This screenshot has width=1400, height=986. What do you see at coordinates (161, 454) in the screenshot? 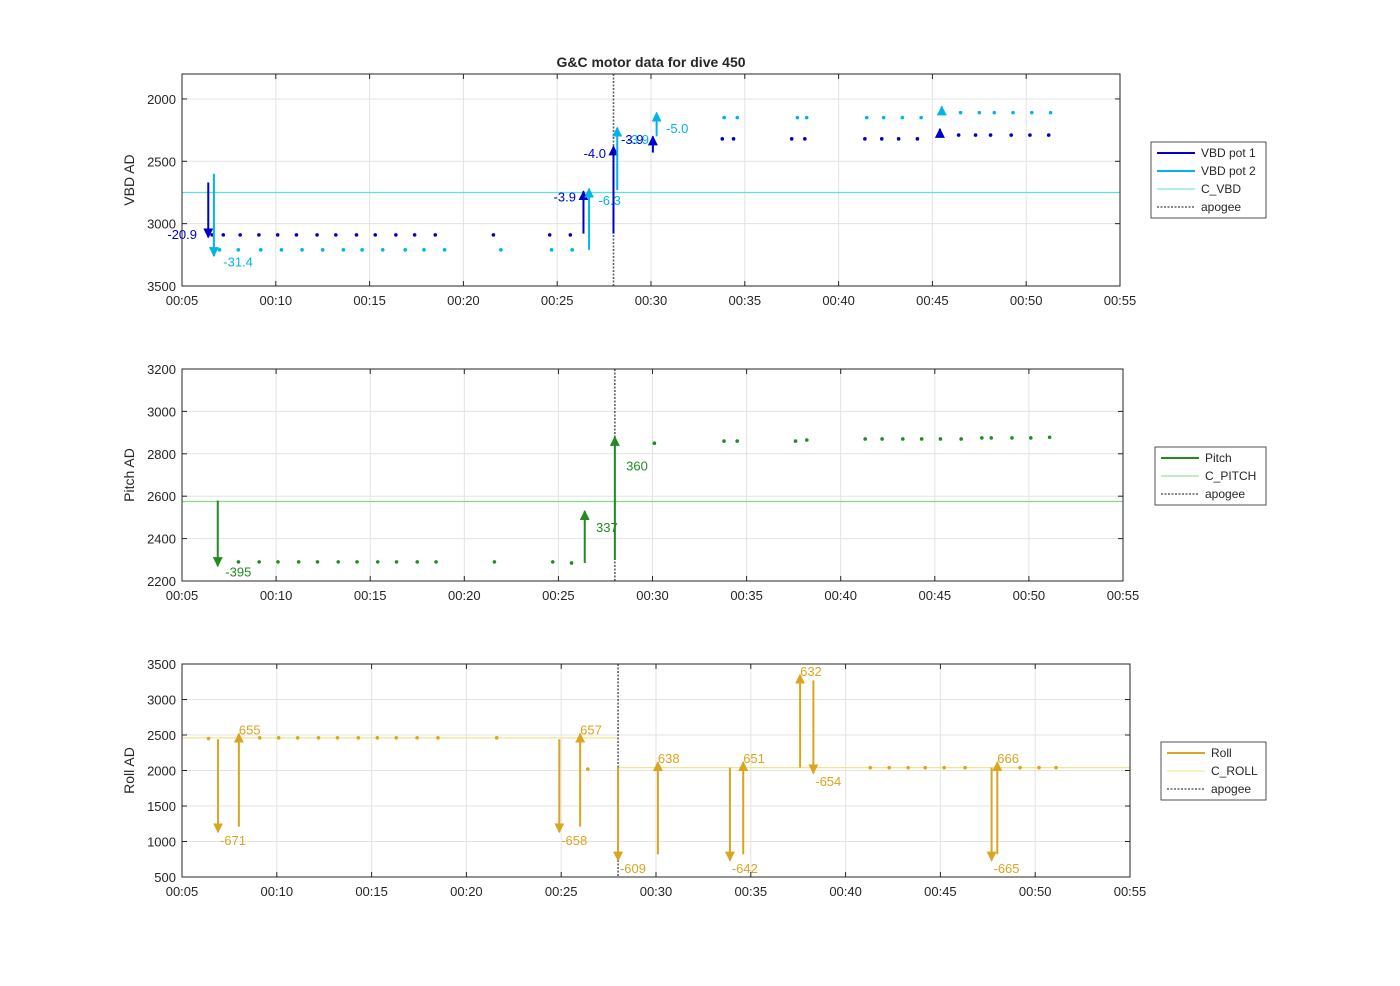
I see `pitch-ytick-label: 2800` at bounding box center [161, 454].